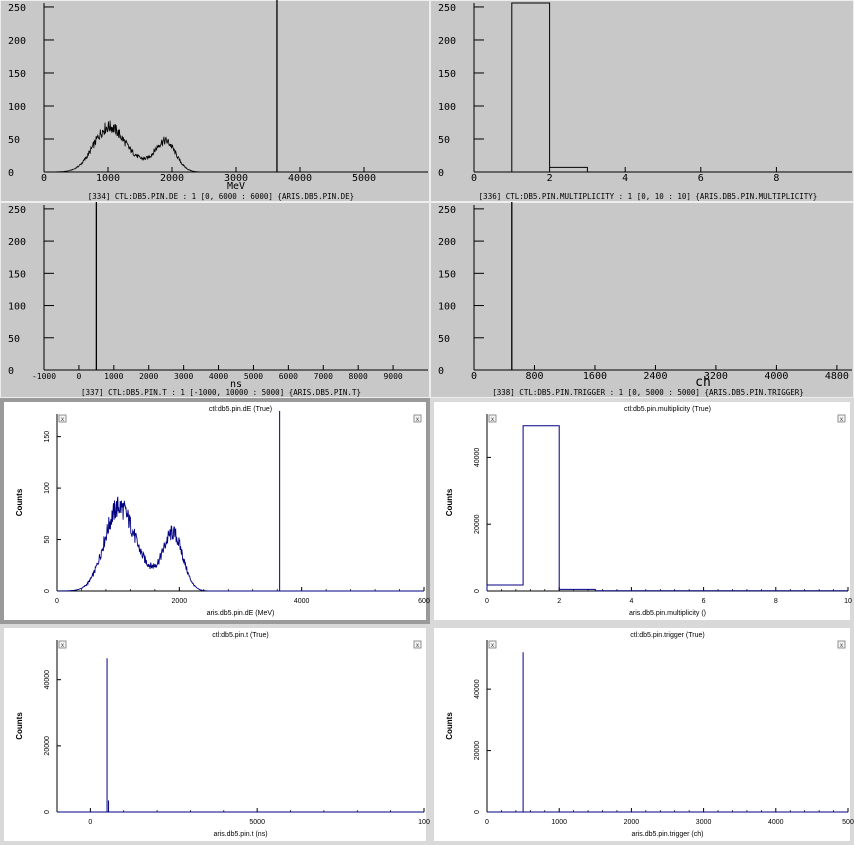 This screenshot has height=845, width=854. What do you see at coordinates (667, 409) in the screenshot?
I see `chart-title: ctl:db5.pin.multiplicity (True)` at bounding box center [667, 409].